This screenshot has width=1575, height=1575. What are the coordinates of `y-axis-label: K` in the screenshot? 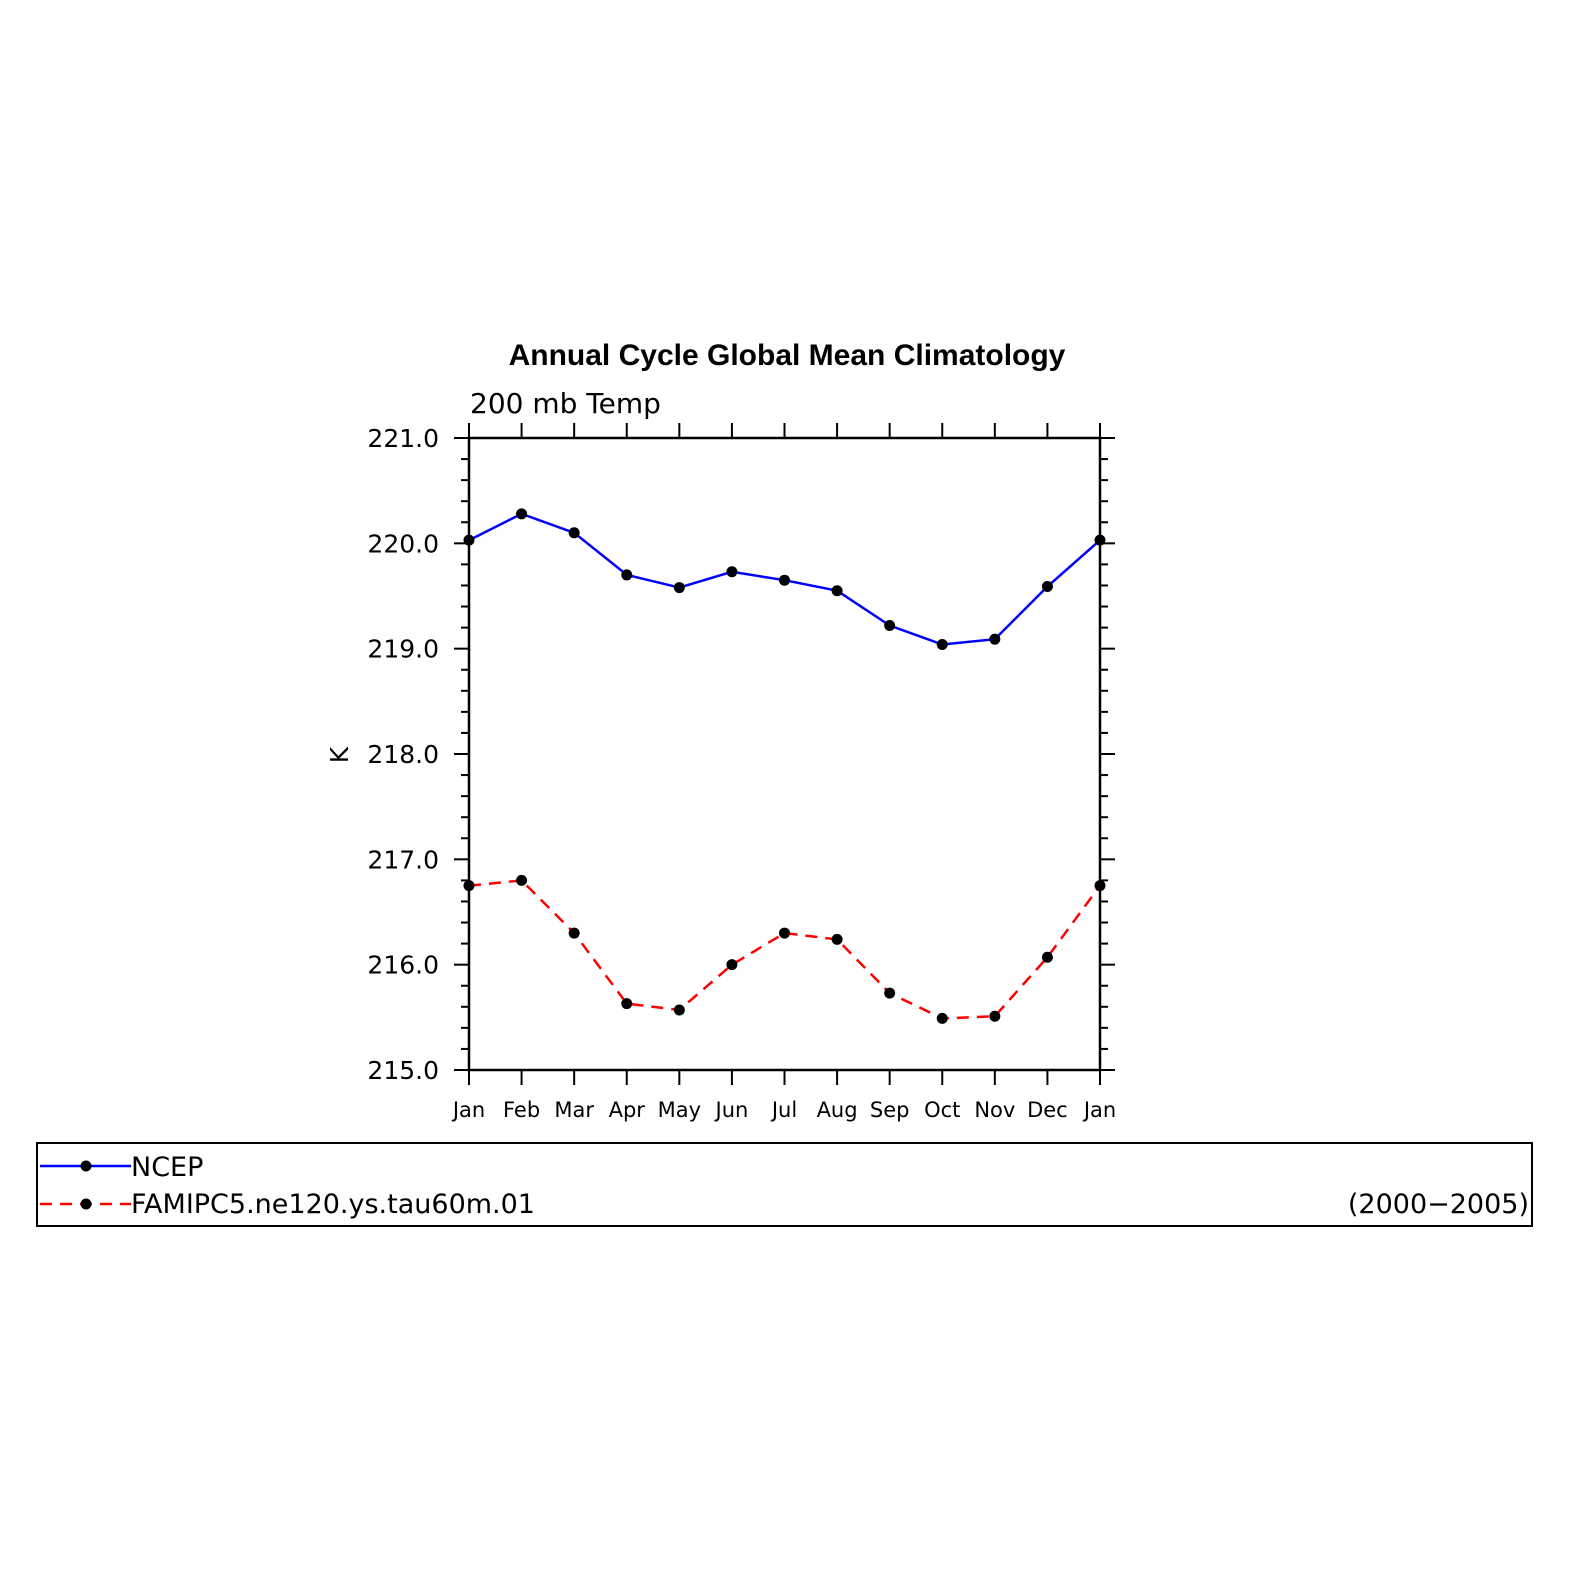 It's located at (339, 754).